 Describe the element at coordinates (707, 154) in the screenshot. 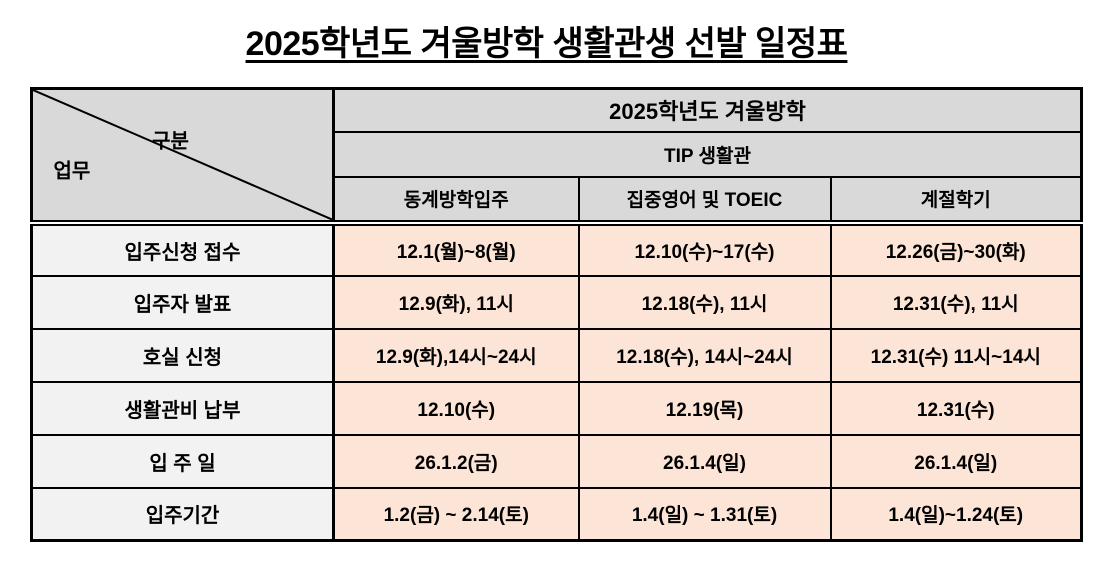

I see `subgroup-header-tip-dorm: TIP 생활관` at that location.